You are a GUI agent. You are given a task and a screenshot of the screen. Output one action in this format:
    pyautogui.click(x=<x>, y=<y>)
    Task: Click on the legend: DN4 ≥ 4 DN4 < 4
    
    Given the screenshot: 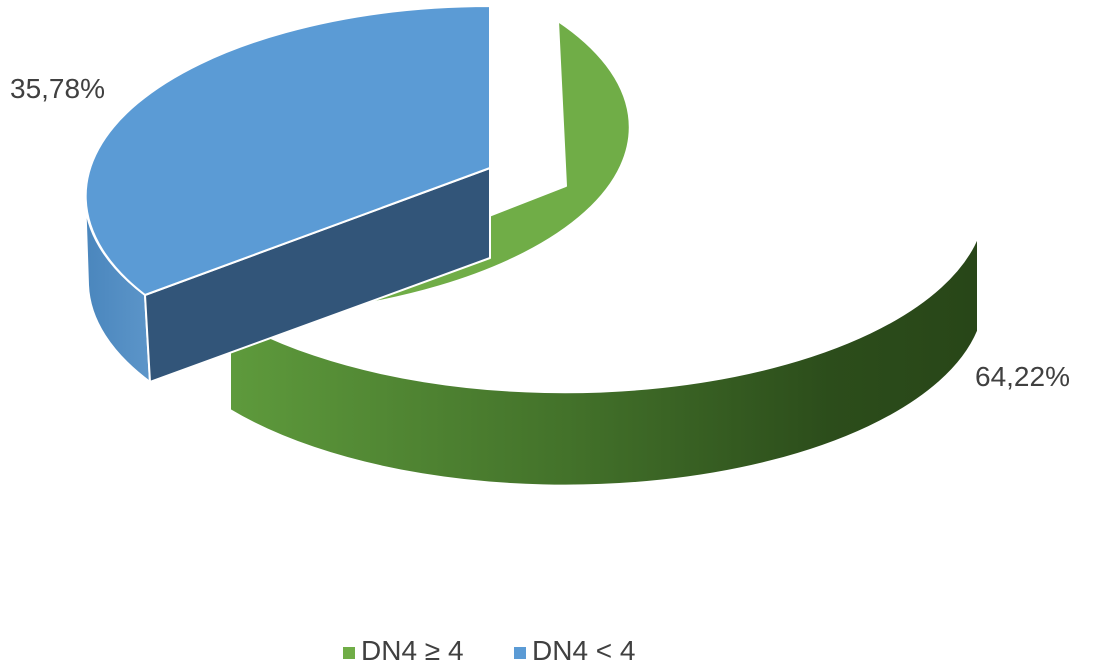 What is the action you would take?
    pyautogui.click(x=489, y=650)
    